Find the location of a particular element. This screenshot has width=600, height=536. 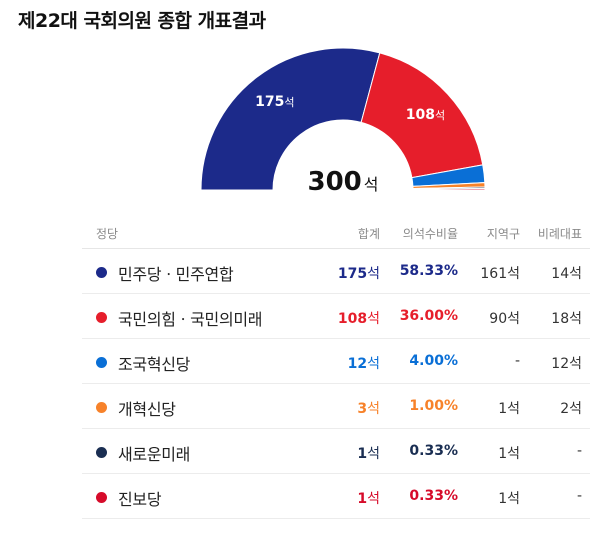

seat-total: 12석 is located at coordinates (364, 363).